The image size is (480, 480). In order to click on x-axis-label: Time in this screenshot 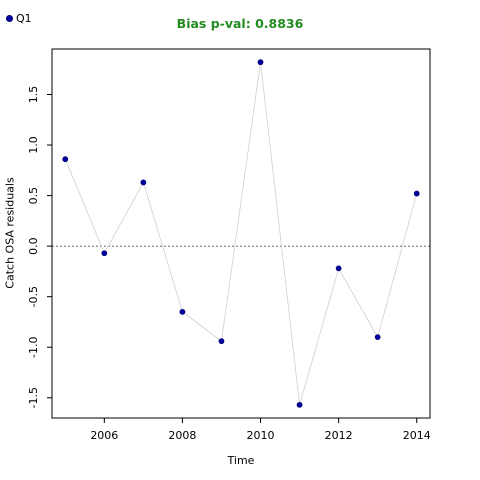, I will do `click(241, 460)`.